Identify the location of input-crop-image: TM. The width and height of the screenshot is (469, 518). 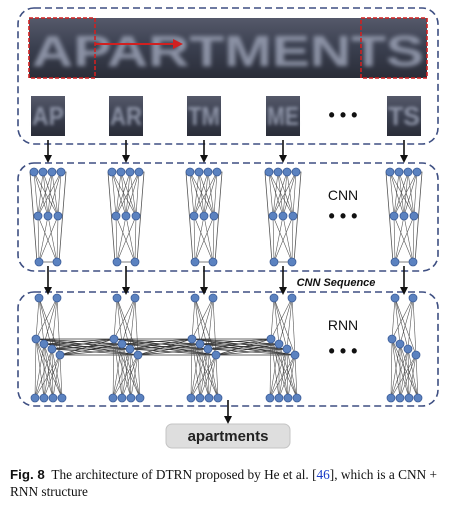
(204, 116).